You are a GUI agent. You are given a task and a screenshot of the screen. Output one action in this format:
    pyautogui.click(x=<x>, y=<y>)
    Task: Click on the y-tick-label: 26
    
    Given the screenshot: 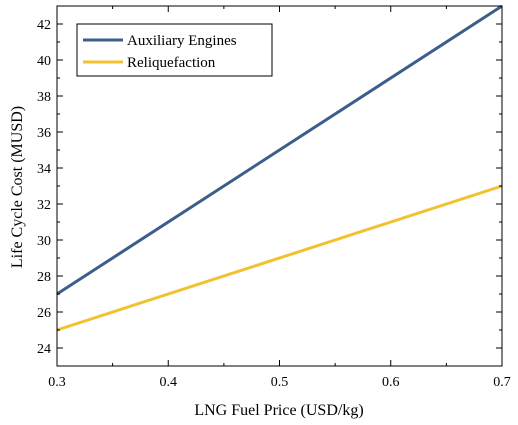 What is the action you would take?
    pyautogui.click(x=44, y=313)
    